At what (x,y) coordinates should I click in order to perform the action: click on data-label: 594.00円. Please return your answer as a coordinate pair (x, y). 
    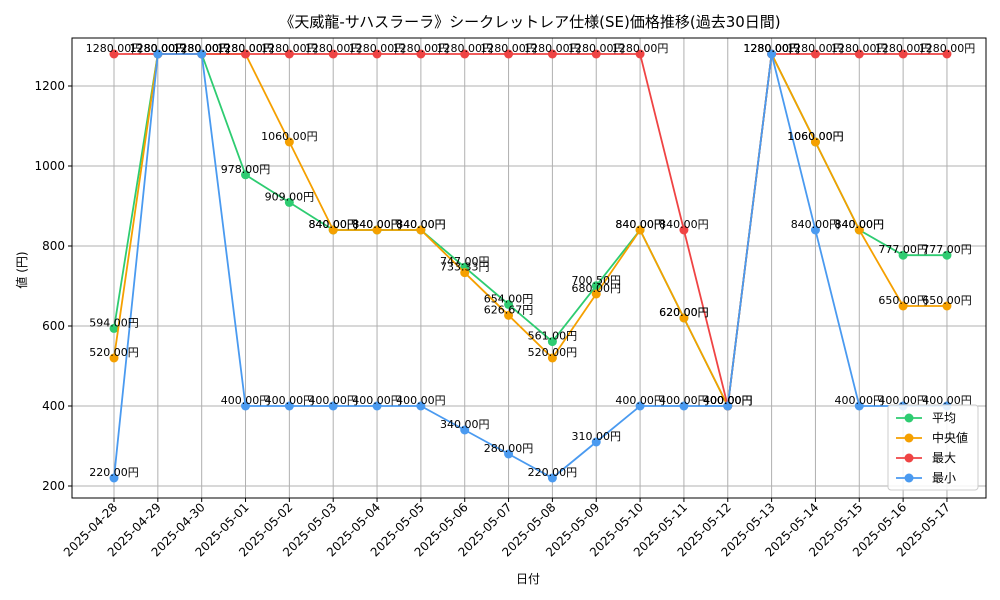
    Looking at the image, I should click on (114, 322).